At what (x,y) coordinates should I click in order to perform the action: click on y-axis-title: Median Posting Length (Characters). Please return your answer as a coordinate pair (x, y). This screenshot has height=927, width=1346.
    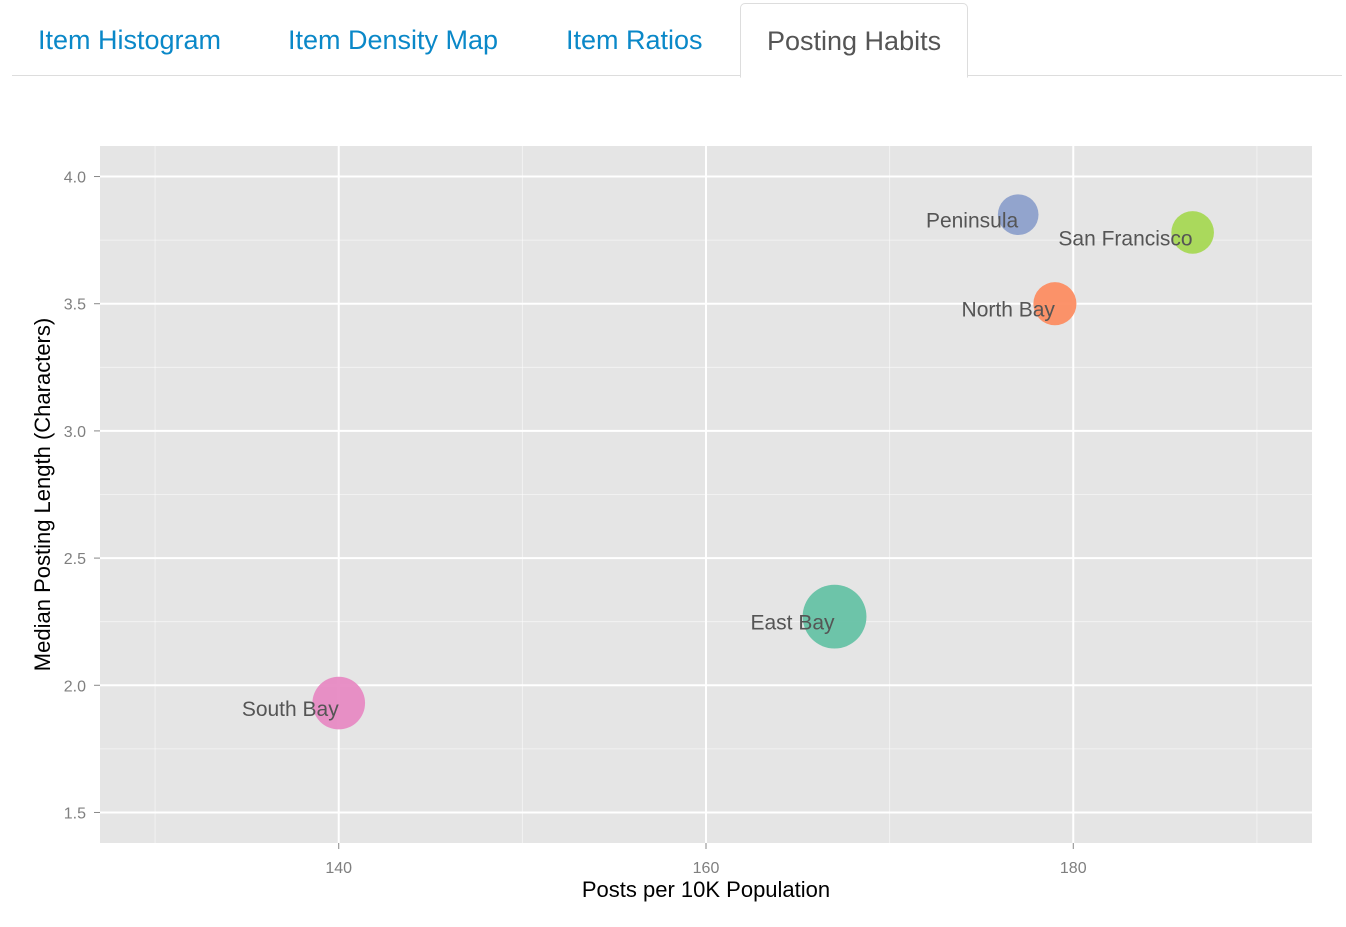
    Looking at the image, I should click on (42, 494).